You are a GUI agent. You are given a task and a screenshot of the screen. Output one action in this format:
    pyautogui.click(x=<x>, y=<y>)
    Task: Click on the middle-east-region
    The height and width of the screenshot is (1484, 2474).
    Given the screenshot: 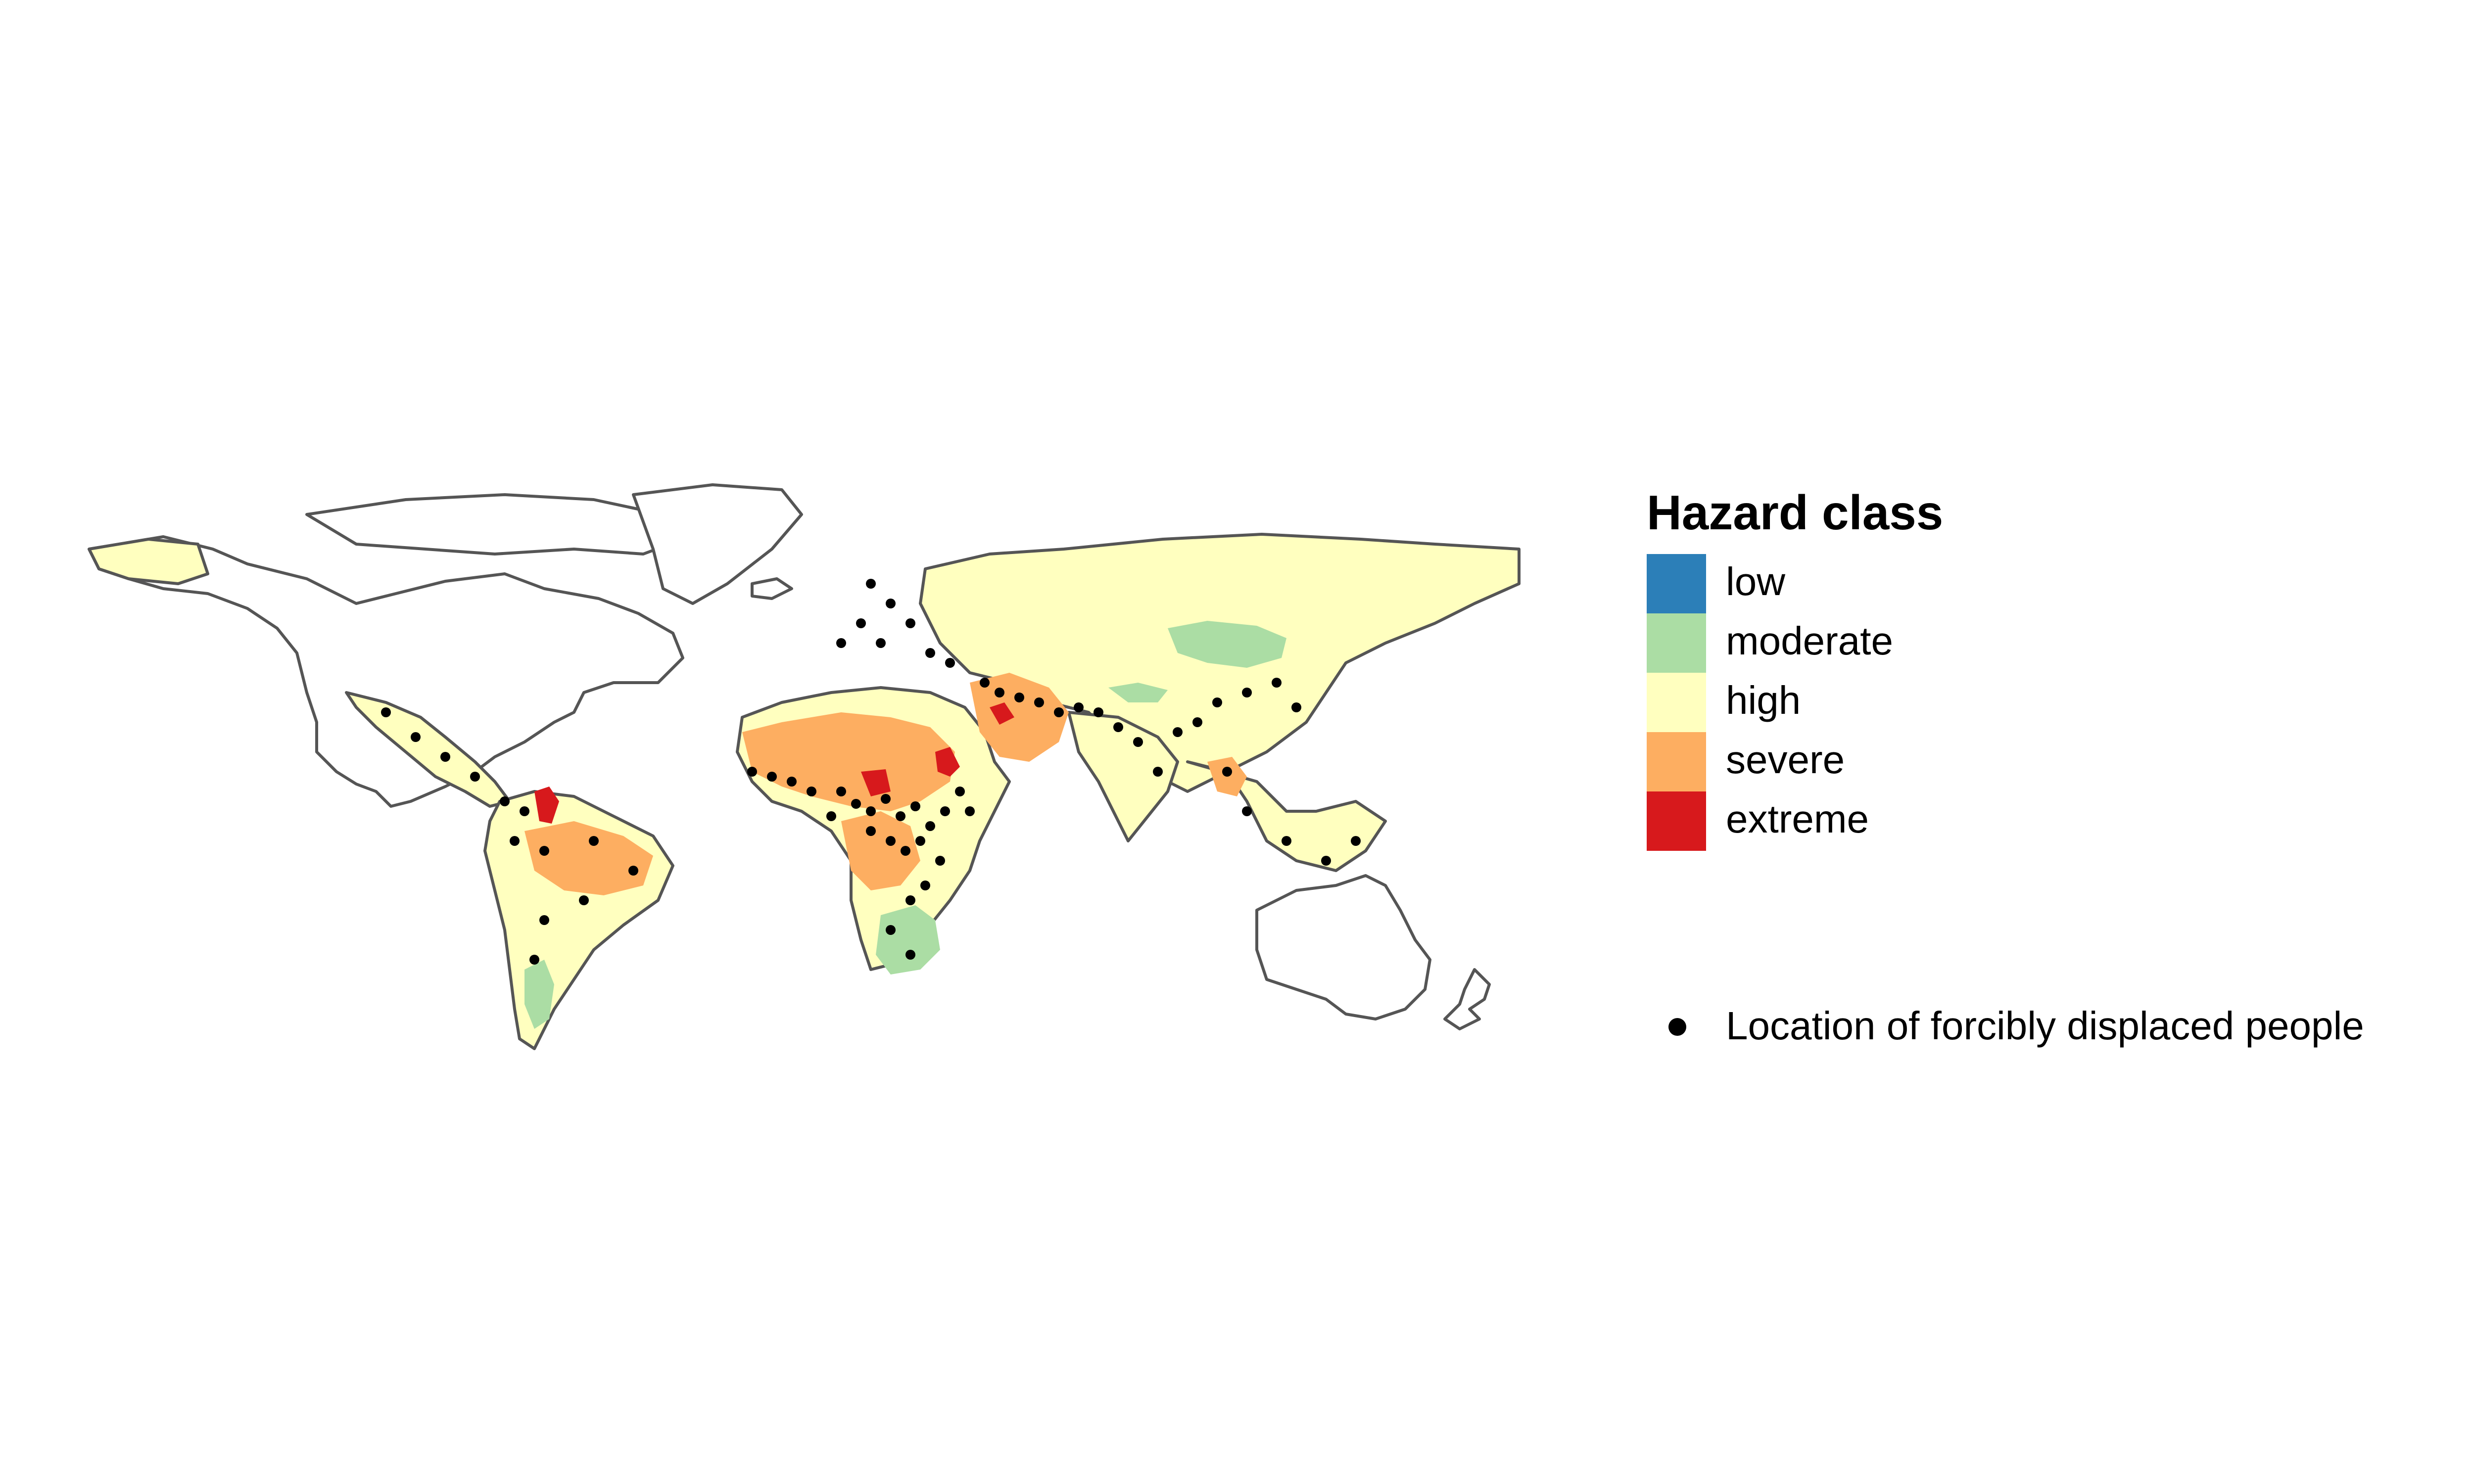 What is the action you would take?
    pyautogui.click(x=1020, y=717)
    